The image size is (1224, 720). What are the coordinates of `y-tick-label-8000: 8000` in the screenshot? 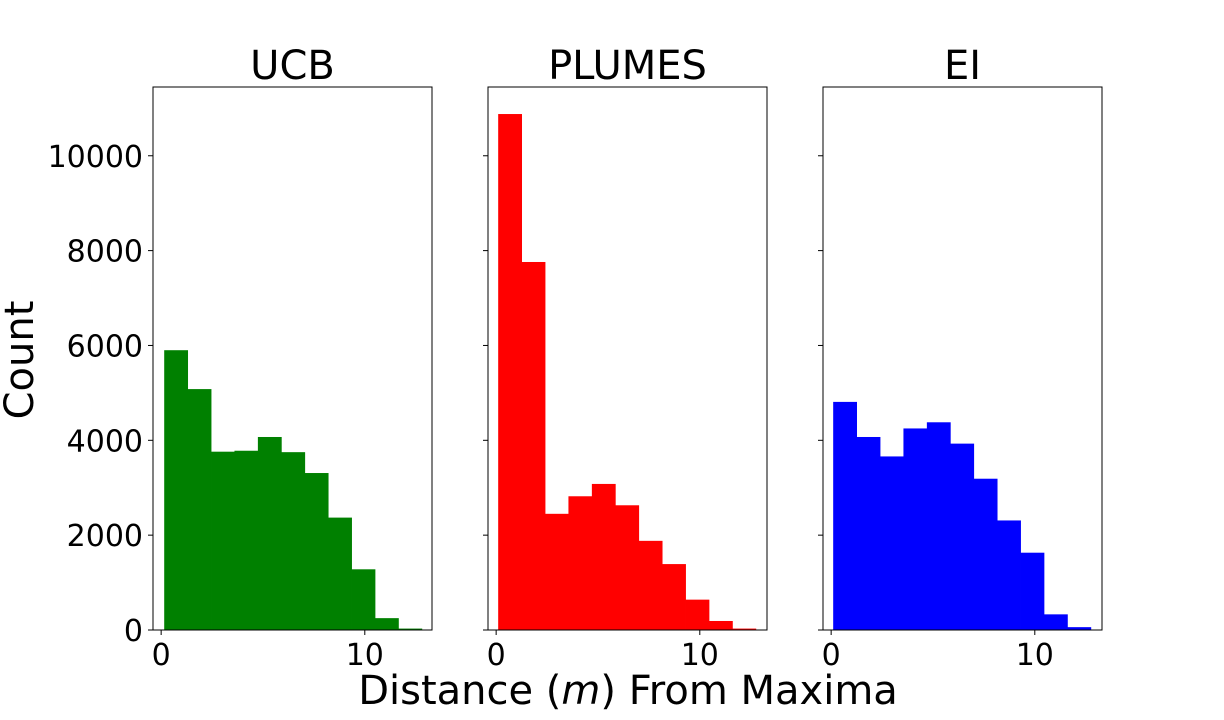 It's located at (105, 252).